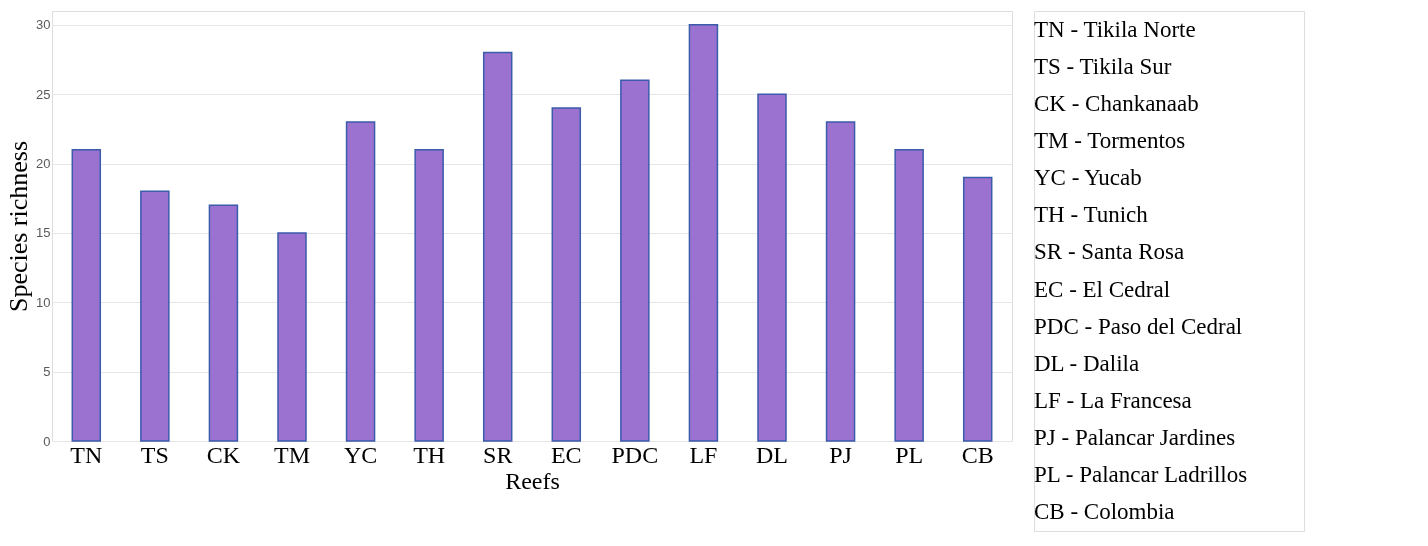  I want to click on x-tick-label: CB, so click(977, 454).